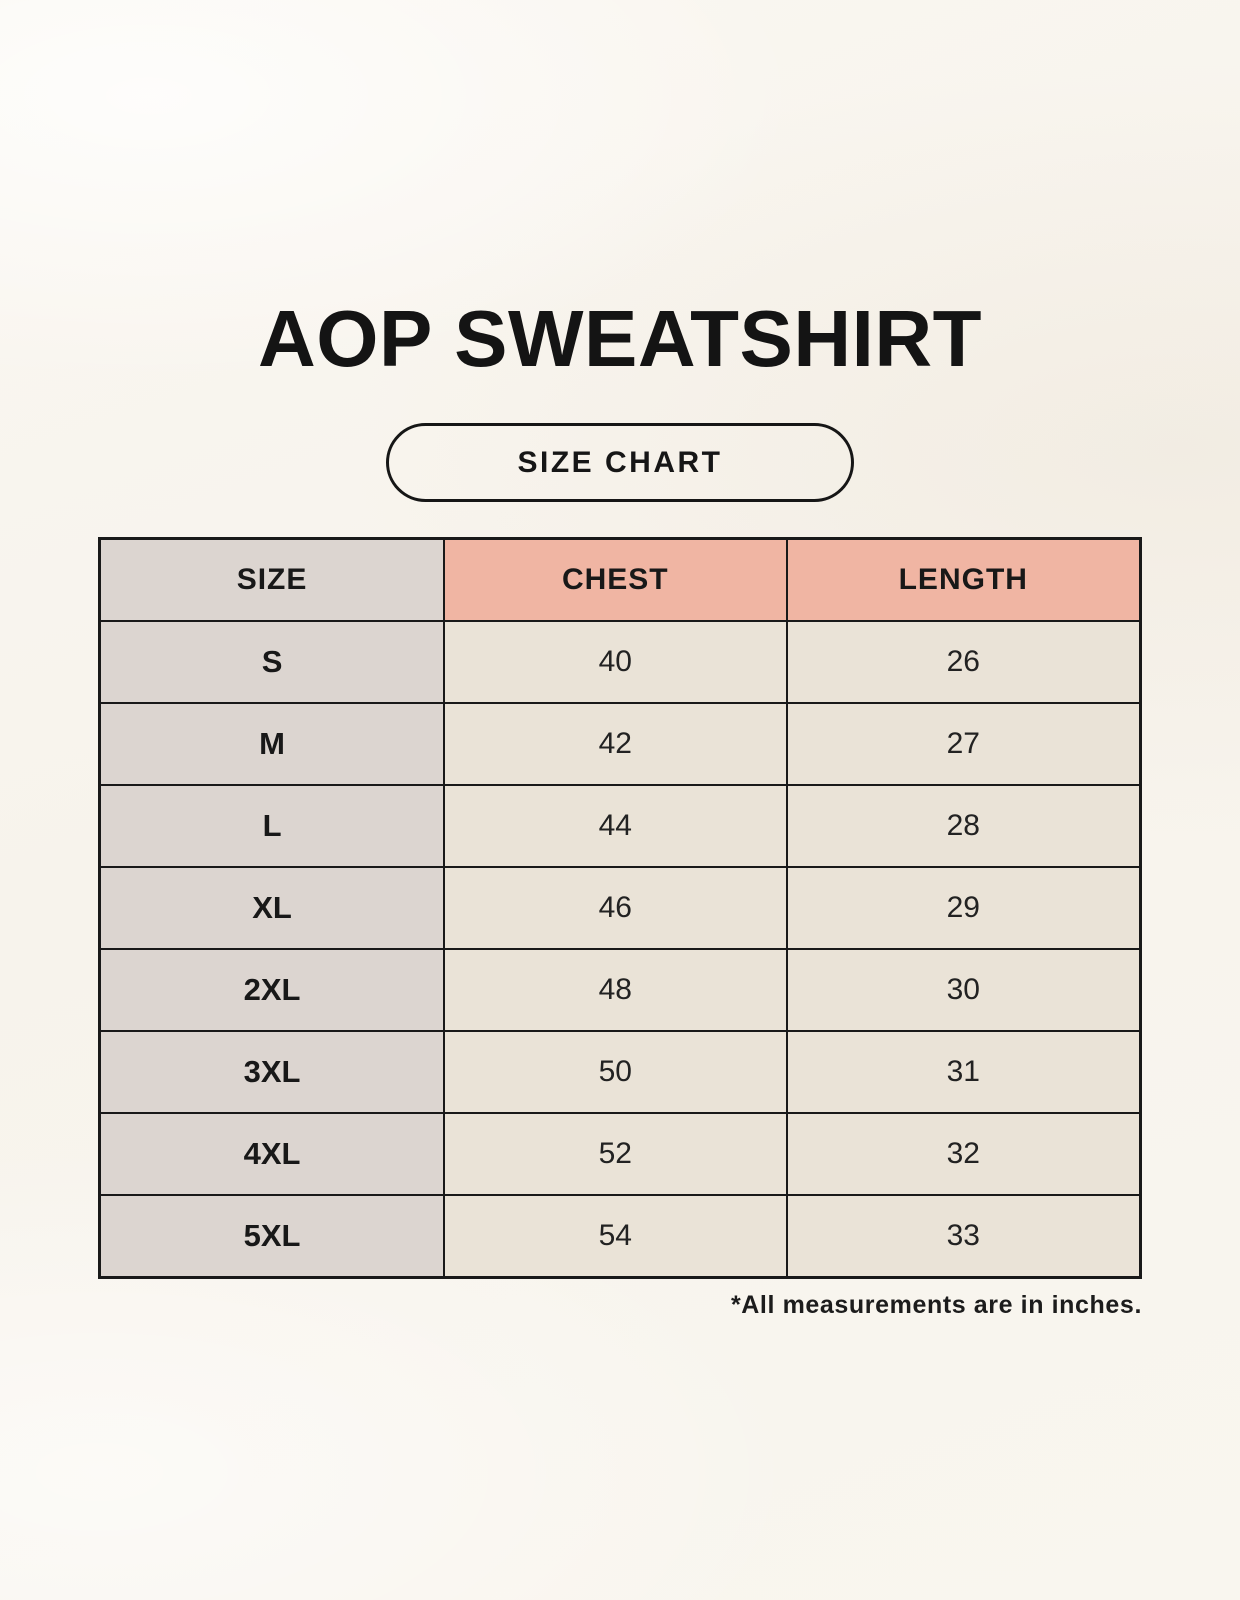 The image size is (1240, 1600). What do you see at coordinates (963, 1154) in the screenshot?
I see `length-value-cell: 32` at bounding box center [963, 1154].